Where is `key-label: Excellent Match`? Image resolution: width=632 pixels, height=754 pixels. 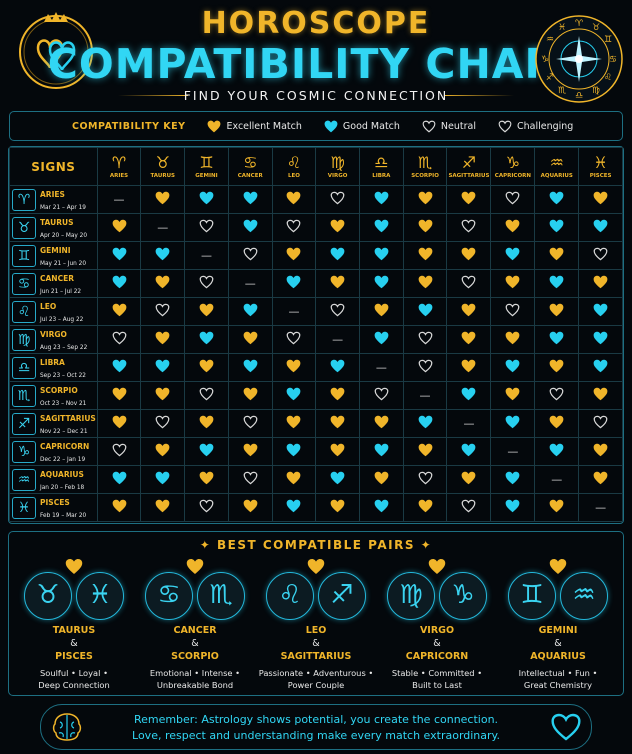
key-label: Excellent Match is located at coordinates (264, 126).